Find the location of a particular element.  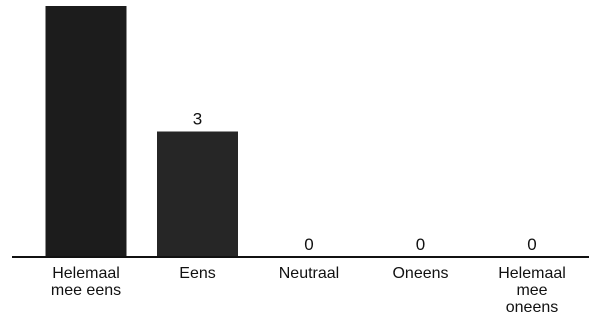

bar-value-label-3: 0 is located at coordinates (420, 244).